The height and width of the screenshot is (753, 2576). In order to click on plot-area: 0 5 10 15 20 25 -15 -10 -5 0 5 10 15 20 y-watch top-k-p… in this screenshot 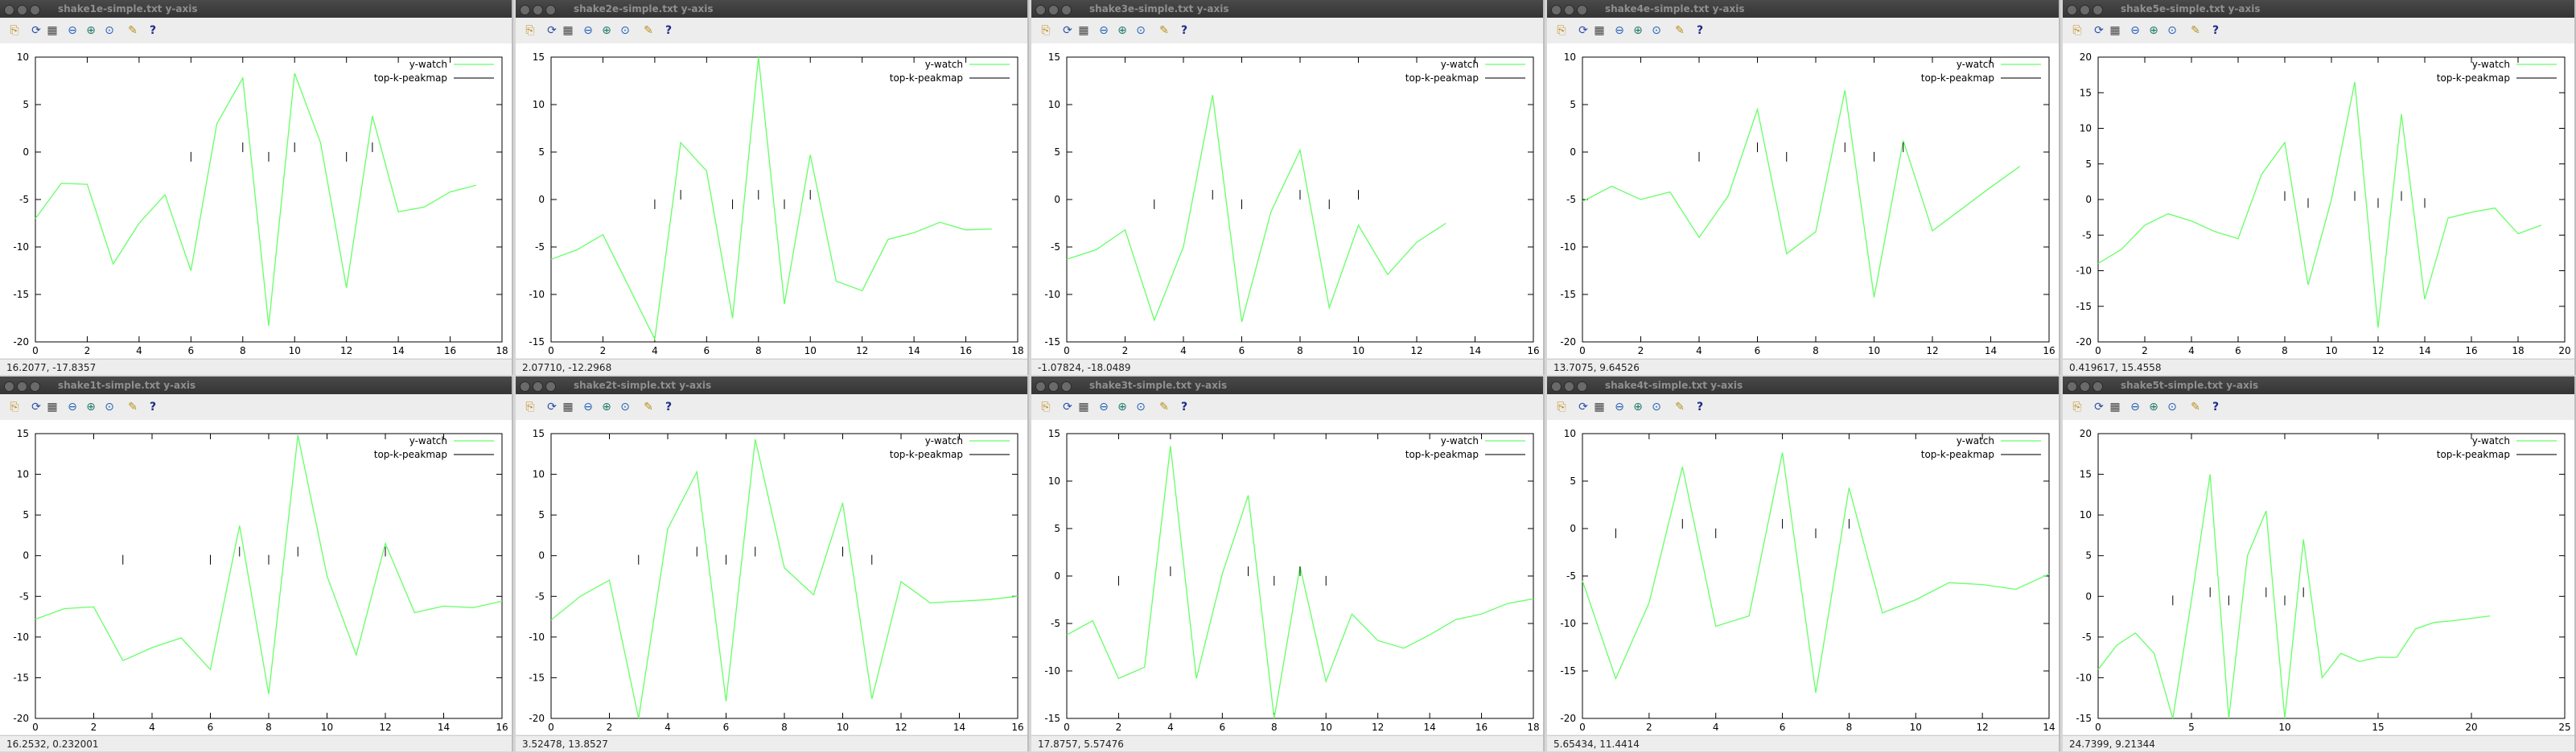, I will do `click(2318, 577)`.